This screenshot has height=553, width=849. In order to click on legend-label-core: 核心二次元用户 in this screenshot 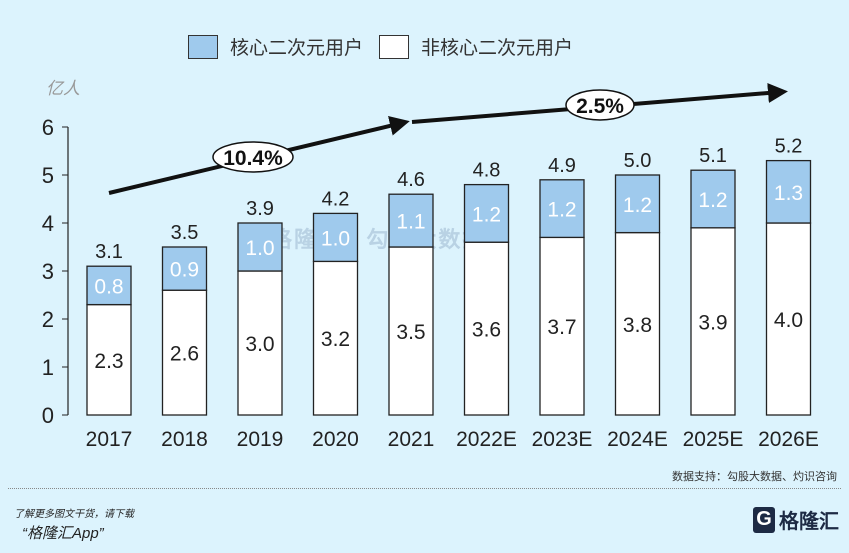, I will do `click(297, 48)`.